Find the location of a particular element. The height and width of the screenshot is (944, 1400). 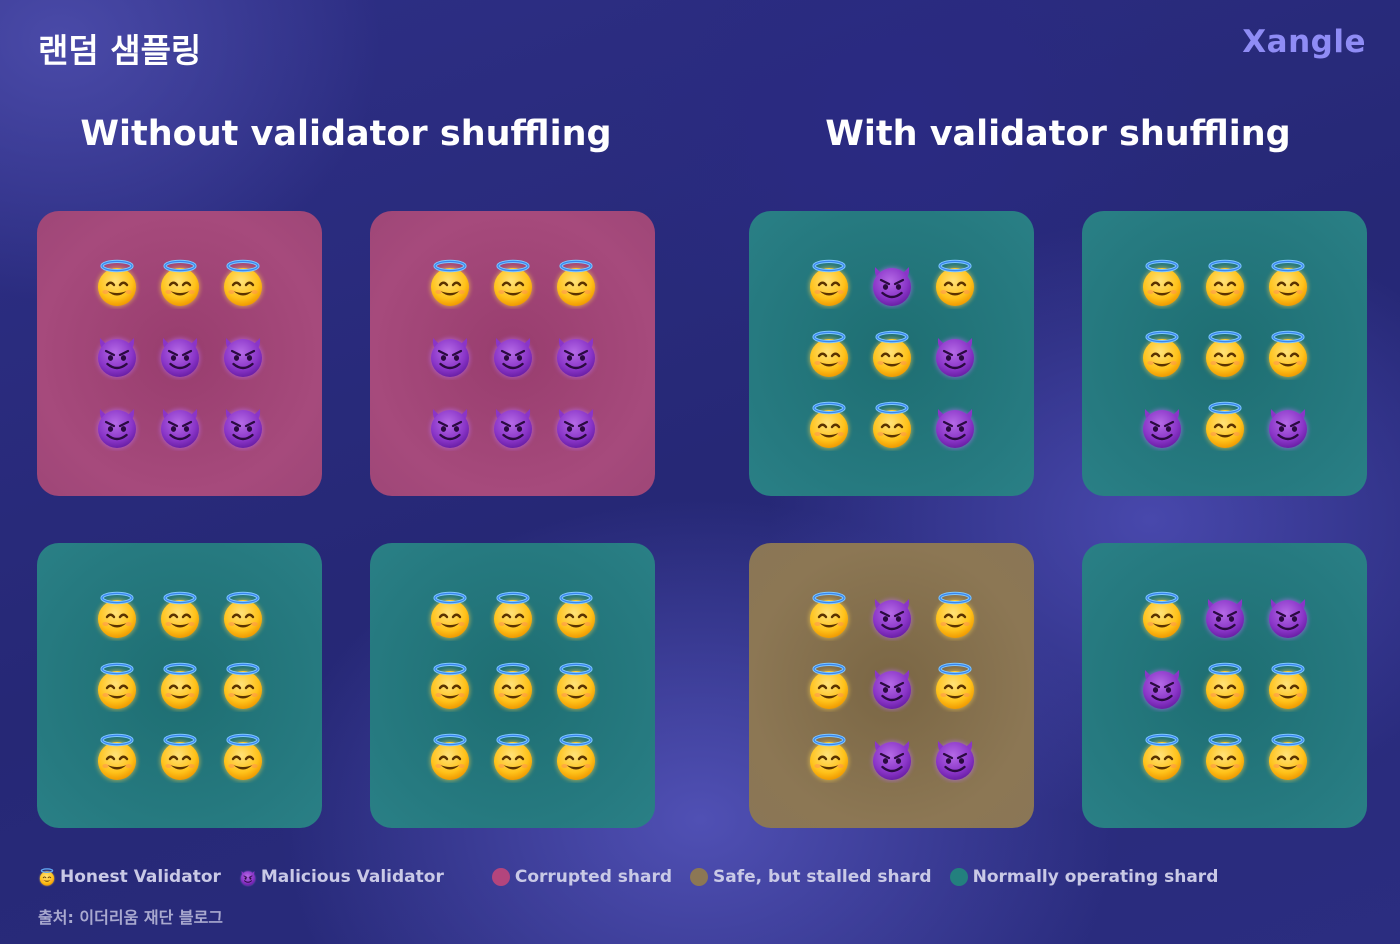

legend-honest: Honest Validator is located at coordinates (129, 877).